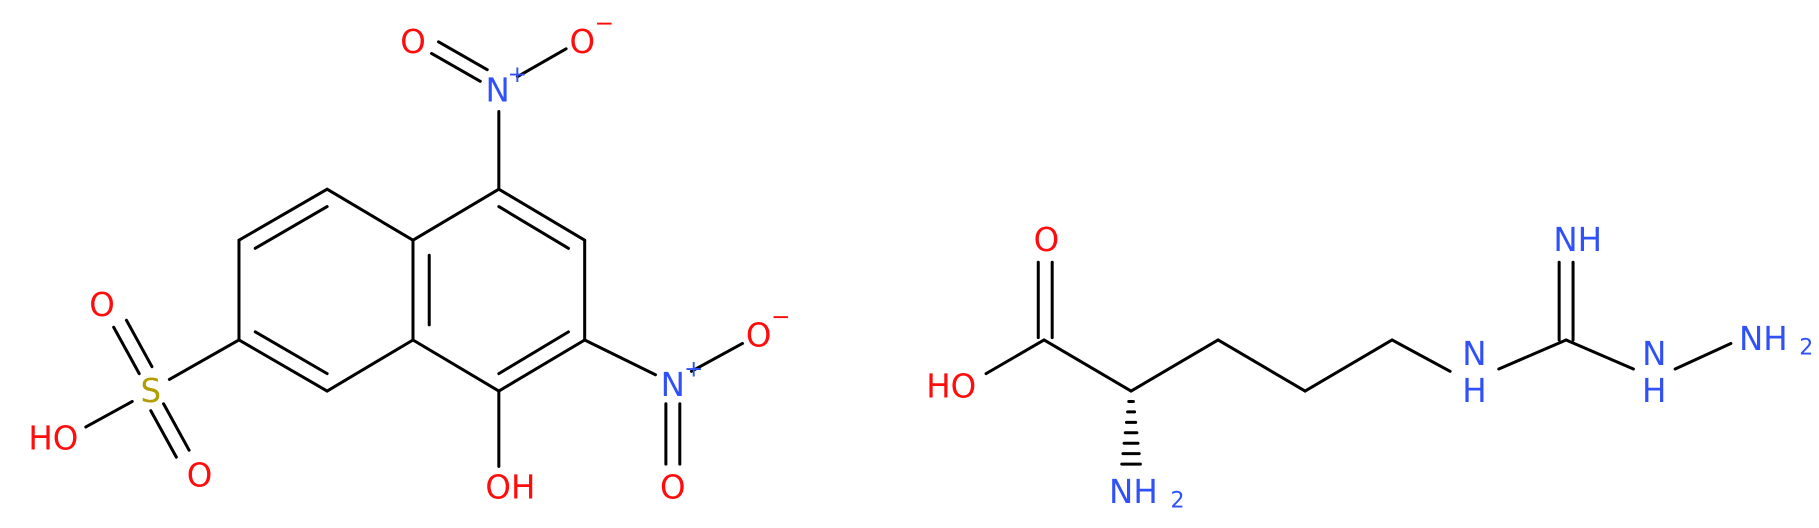 This screenshot has height=528, width=1819. Describe the element at coordinates (150, 391) in the screenshot. I see `atom-label: S` at that location.